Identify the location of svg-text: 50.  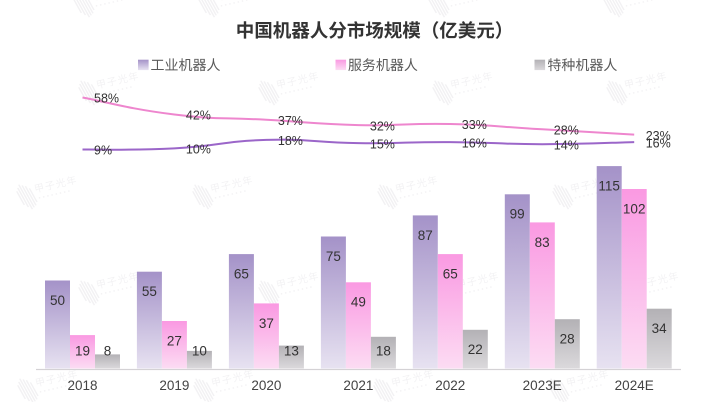
(57, 300).